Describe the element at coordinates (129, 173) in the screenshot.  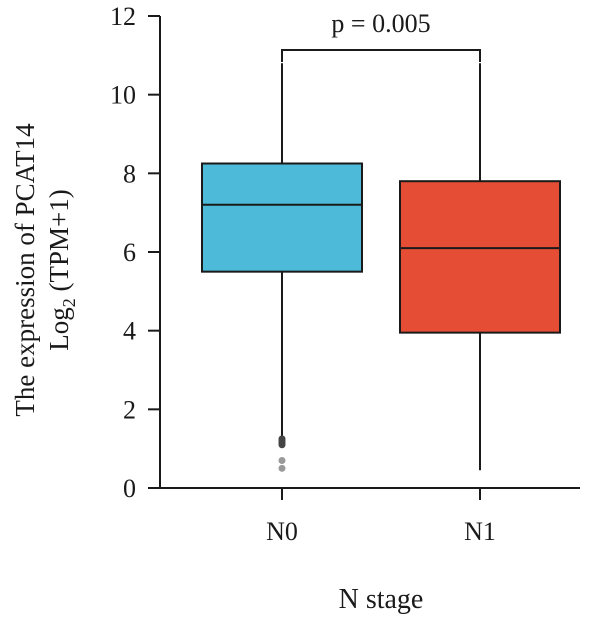
I see `y-tick-label: 8` at that location.